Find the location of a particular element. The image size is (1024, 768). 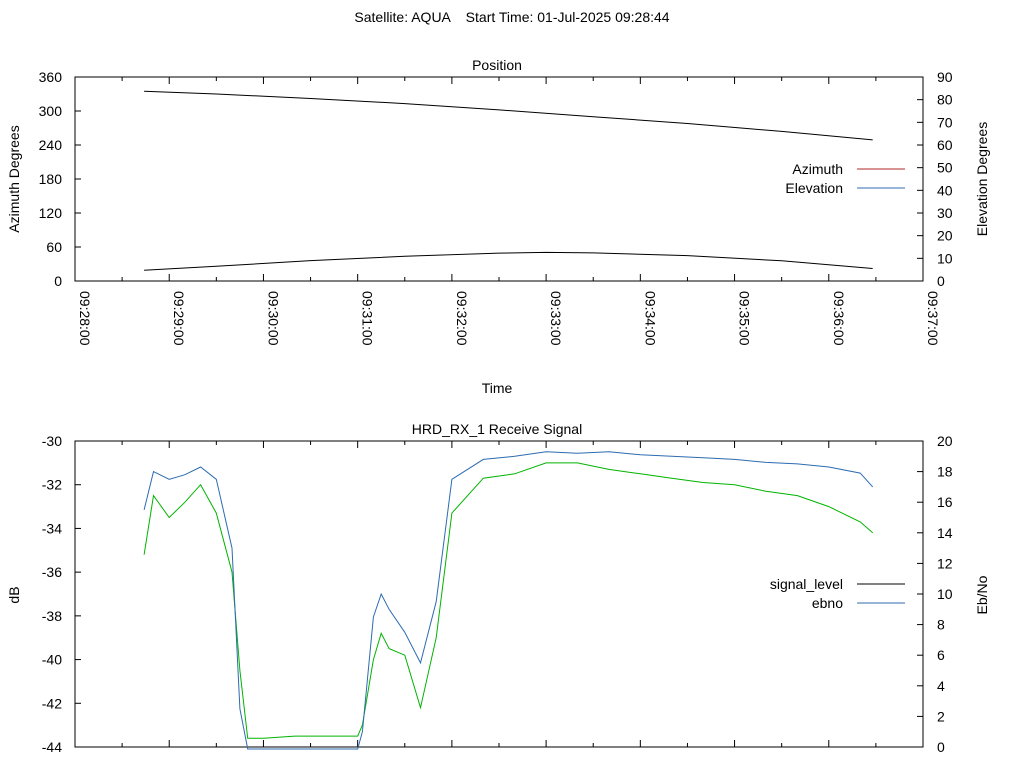

y2-tick-label: 40 is located at coordinates (945, 190).